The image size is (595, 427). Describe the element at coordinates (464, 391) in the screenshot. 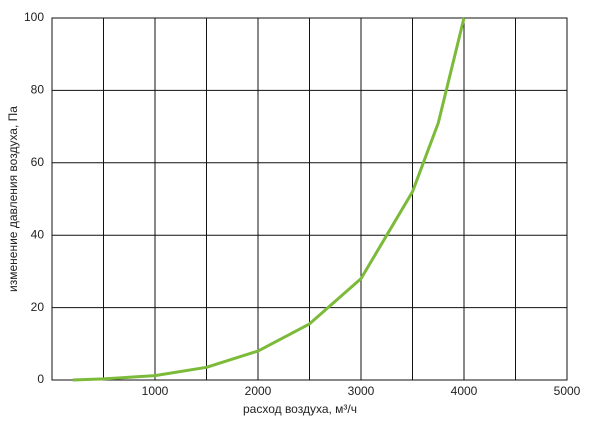

I see `x-tick-label: 4000` at that location.